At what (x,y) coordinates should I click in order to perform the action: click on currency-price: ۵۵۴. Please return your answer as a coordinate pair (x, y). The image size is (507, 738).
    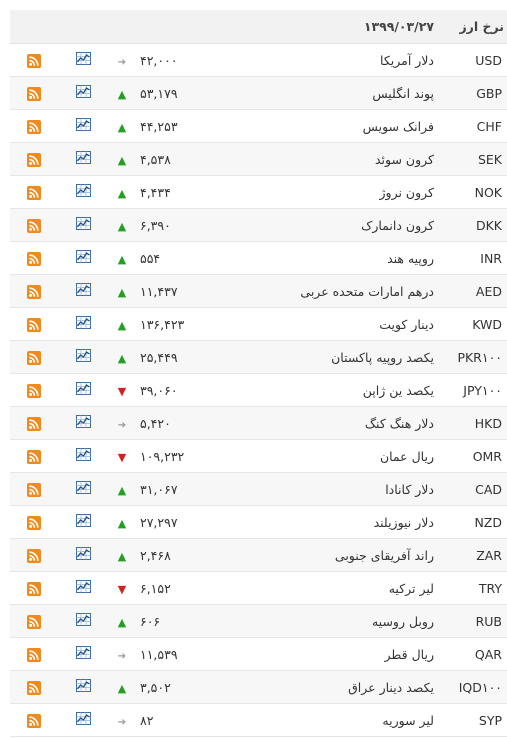
    Looking at the image, I should click on (150, 258).